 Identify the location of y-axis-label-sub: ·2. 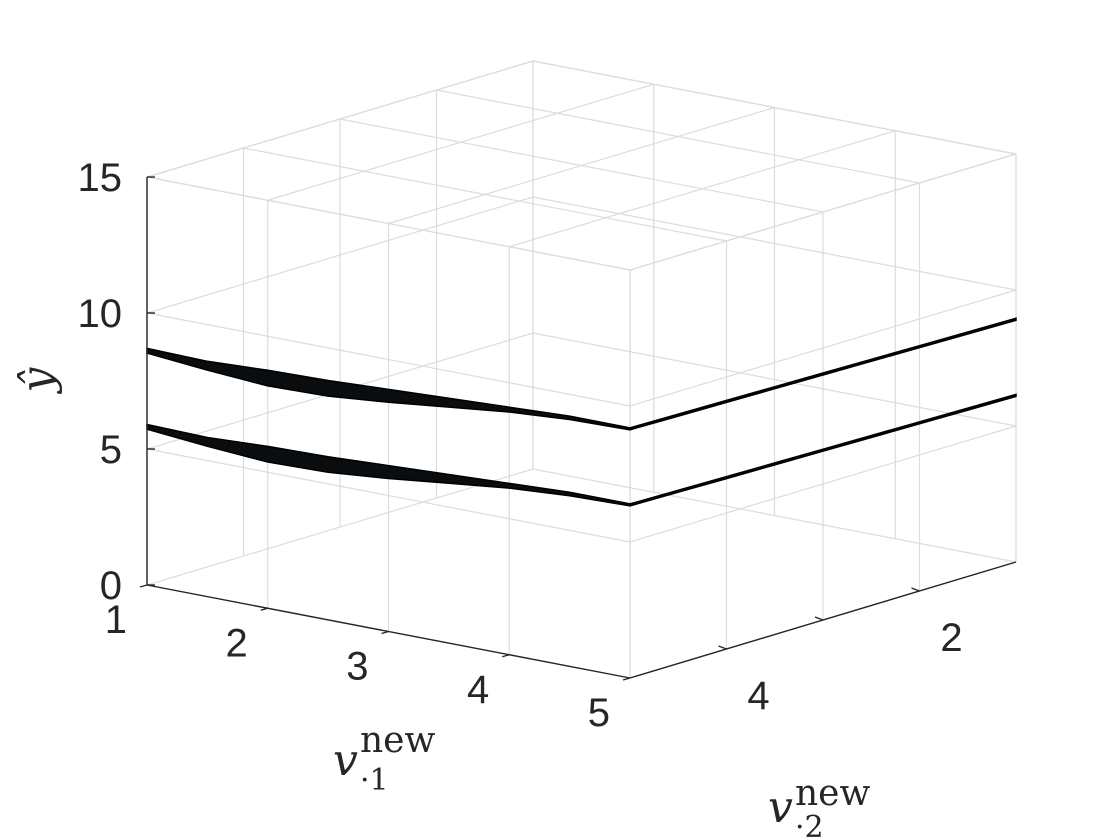
(809, 825).